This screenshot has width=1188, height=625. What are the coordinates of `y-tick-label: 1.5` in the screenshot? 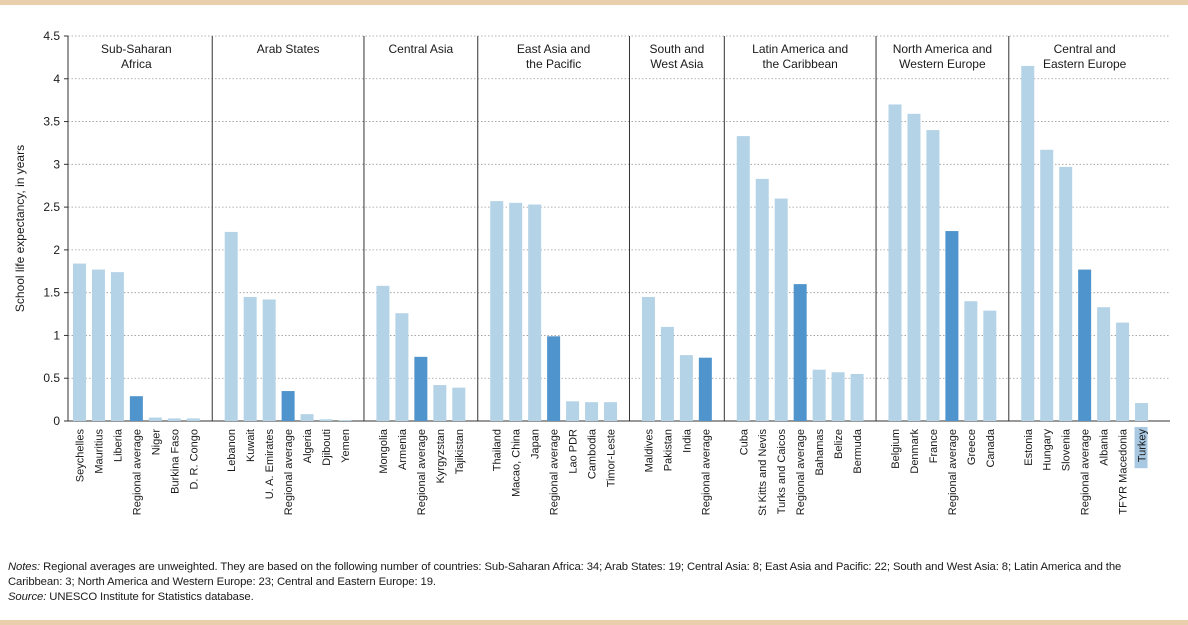 It's located at (51, 293).